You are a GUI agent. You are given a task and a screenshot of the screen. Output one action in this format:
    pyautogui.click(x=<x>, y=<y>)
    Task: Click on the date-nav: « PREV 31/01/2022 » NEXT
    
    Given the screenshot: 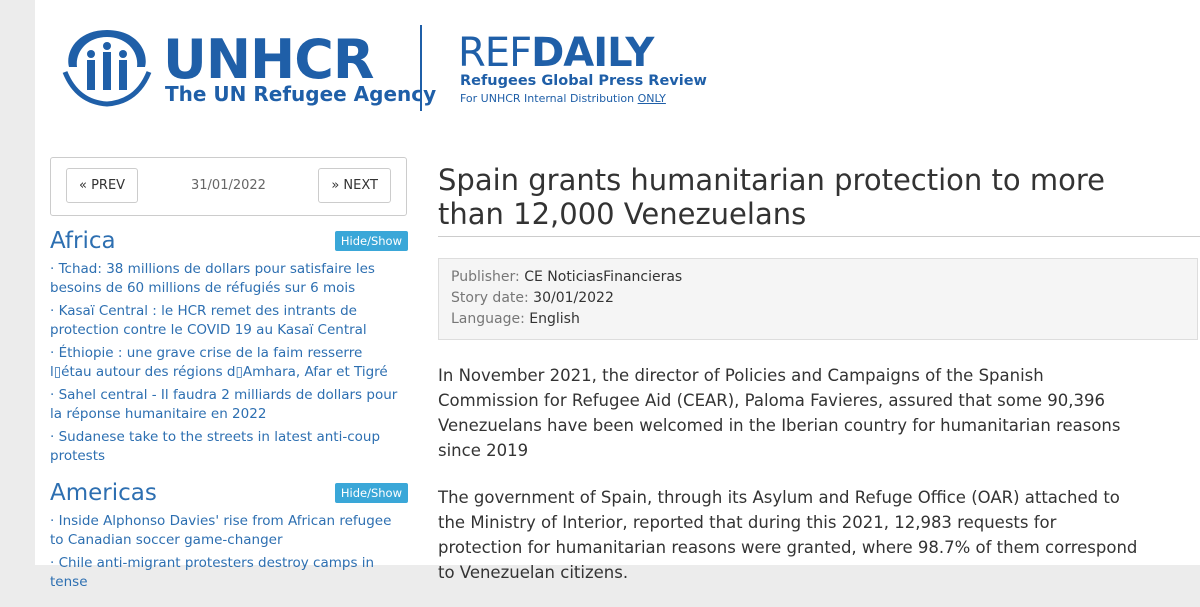 What is the action you would take?
    pyautogui.click(x=228, y=186)
    